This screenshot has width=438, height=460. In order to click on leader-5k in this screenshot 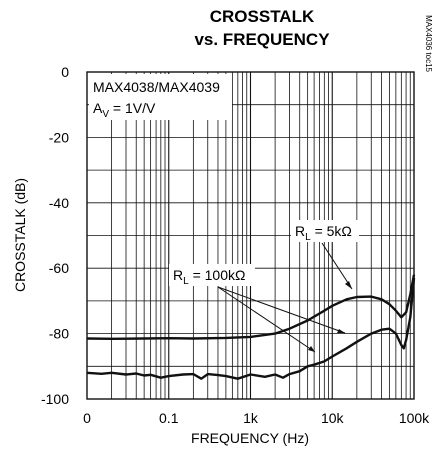, I will do `click(337, 266)`.